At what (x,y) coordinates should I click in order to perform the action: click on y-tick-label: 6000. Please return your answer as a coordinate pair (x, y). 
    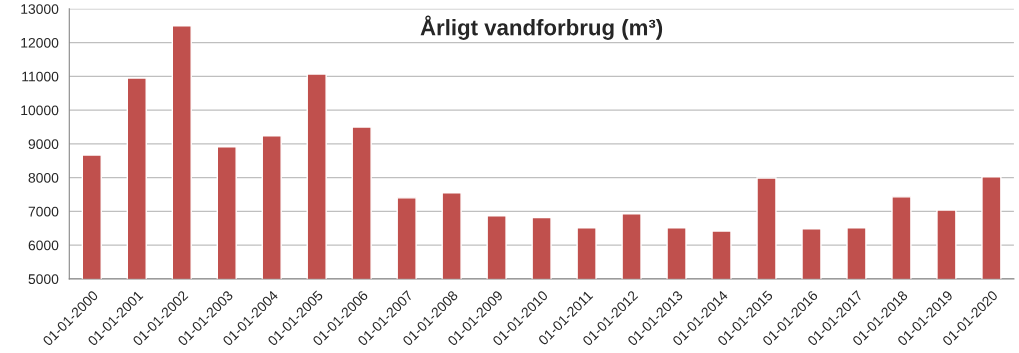
    Looking at the image, I should click on (43, 245).